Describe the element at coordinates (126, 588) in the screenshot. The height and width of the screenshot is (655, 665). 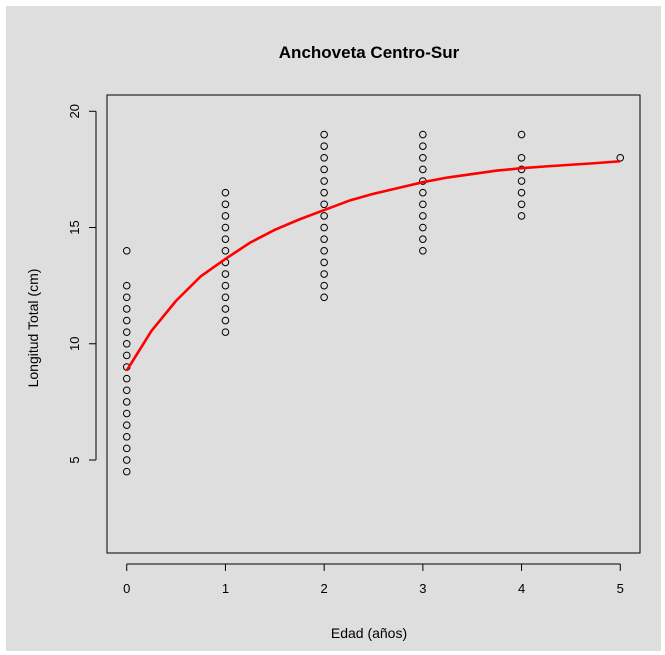
I see `x-tick-label: 0` at that location.